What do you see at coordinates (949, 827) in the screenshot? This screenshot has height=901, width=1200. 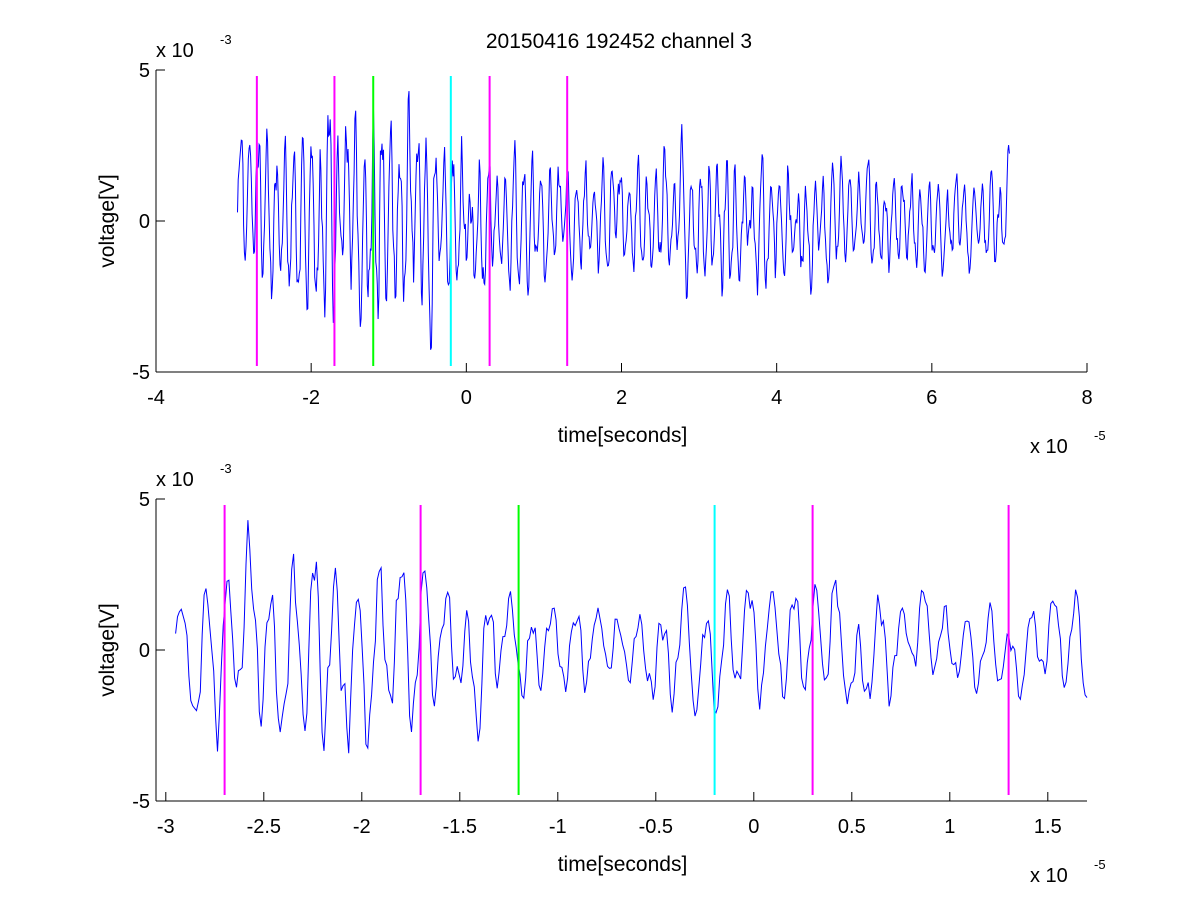 I see `x-tick-label: 1` at bounding box center [949, 827].